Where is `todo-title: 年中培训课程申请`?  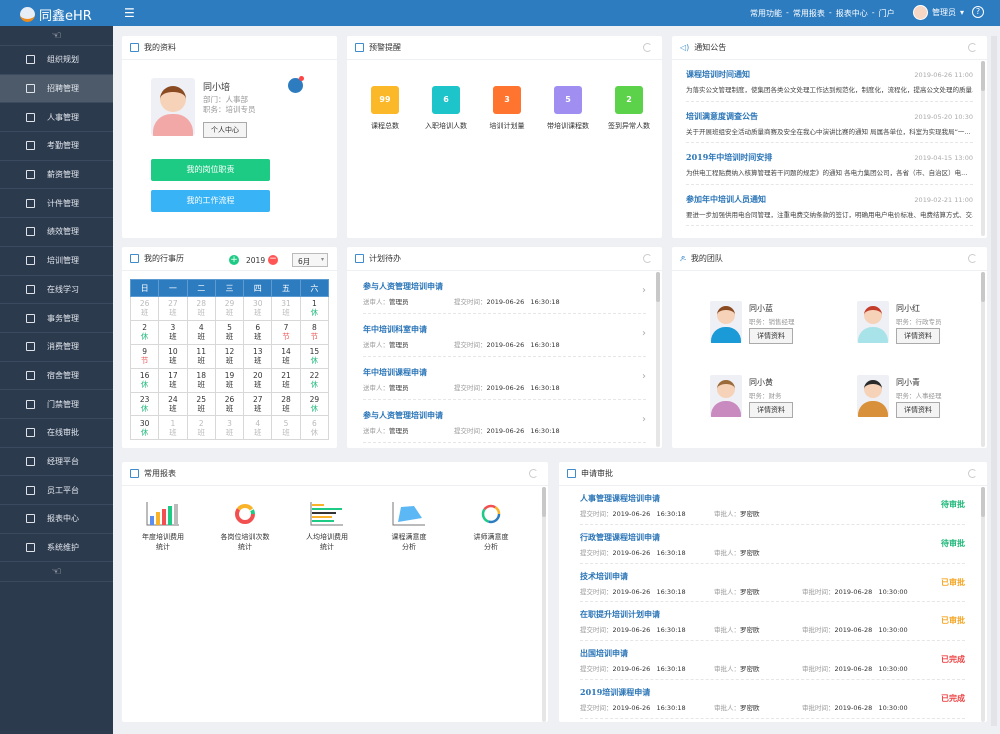
todo-title: 年中培训课程申请 is located at coordinates (395, 372).